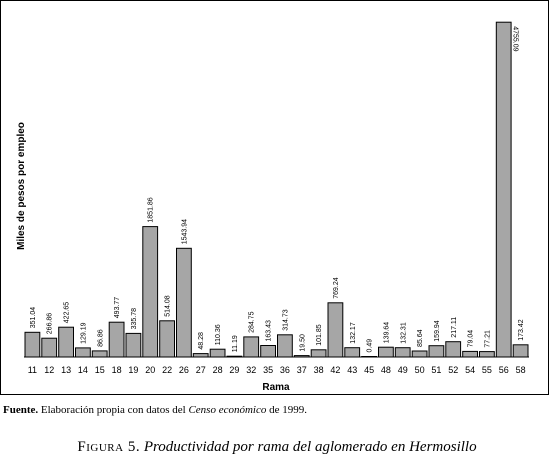 This screenshot has width=554, height=466. I want to click on value-label-42: 769.24, so click(336, 288).